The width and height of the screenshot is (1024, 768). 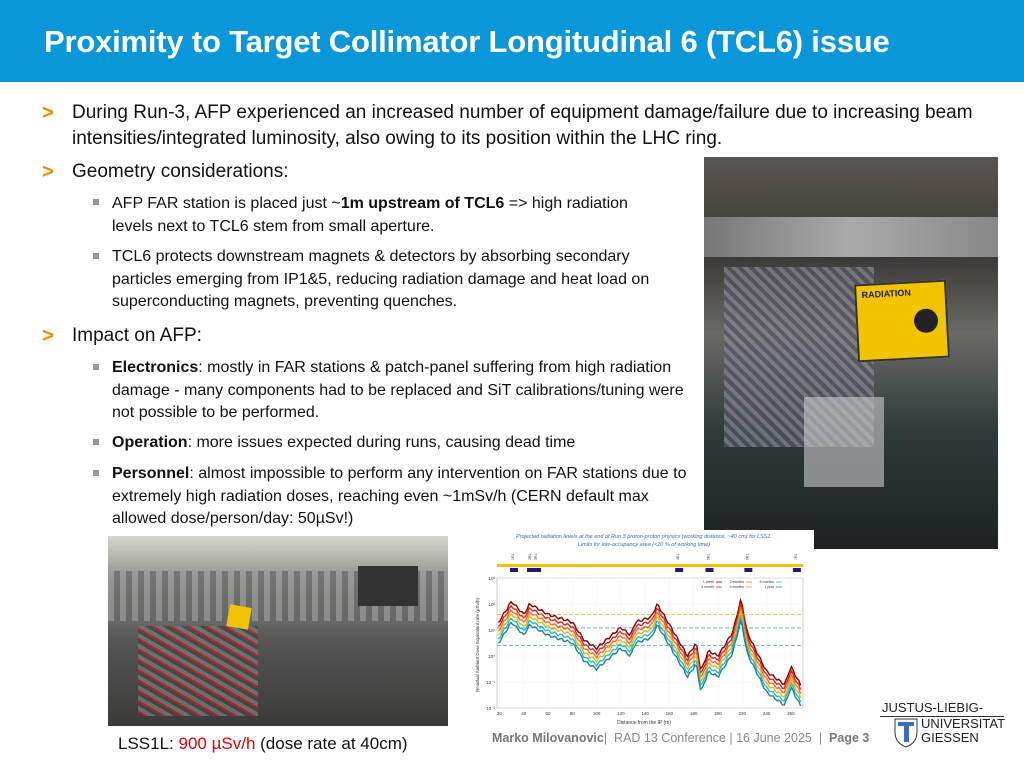 I want to click on legend-label: 4 months, so click(x=737, y=587).